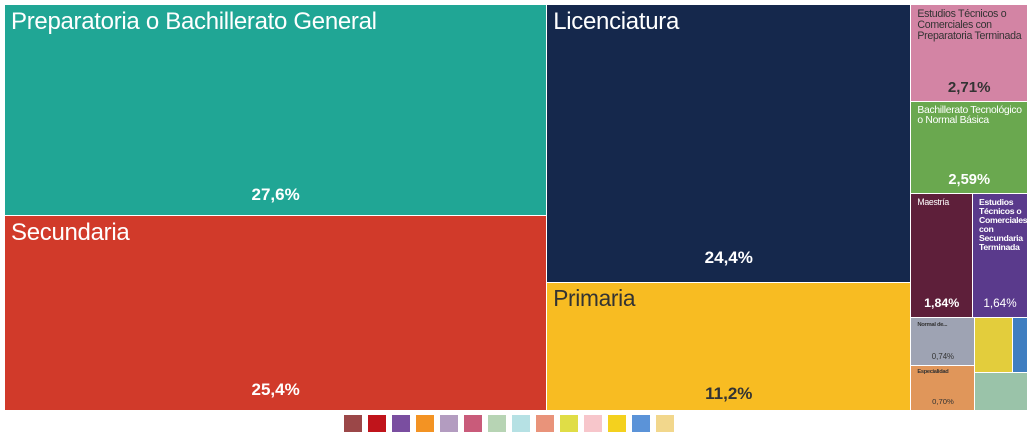 The image size is (1027, 433). What do you see at coordinates (969, 180) in the screenshot?
I see `value-label: 2,59%` at bounding box center [969, 180].